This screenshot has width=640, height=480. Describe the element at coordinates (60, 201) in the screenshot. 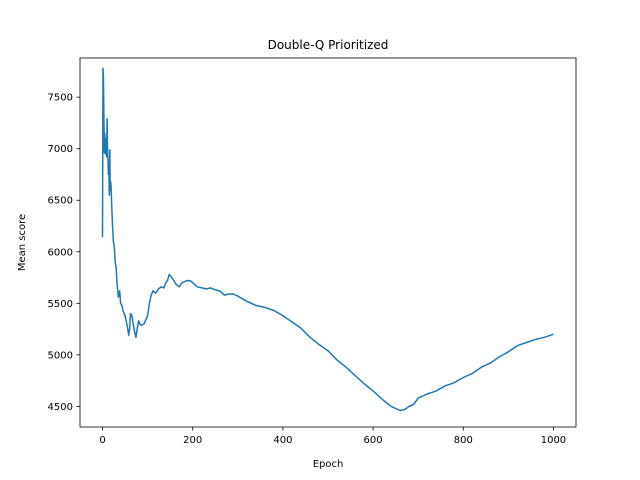

I see `y-tick-label: 6500` at that location.